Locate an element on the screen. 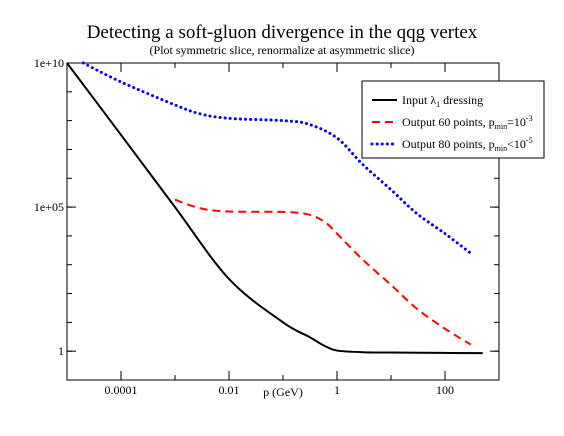 This screenshot has width=564, height=436. x-tick-label: 0.01 is located at coordinates (229, 390).